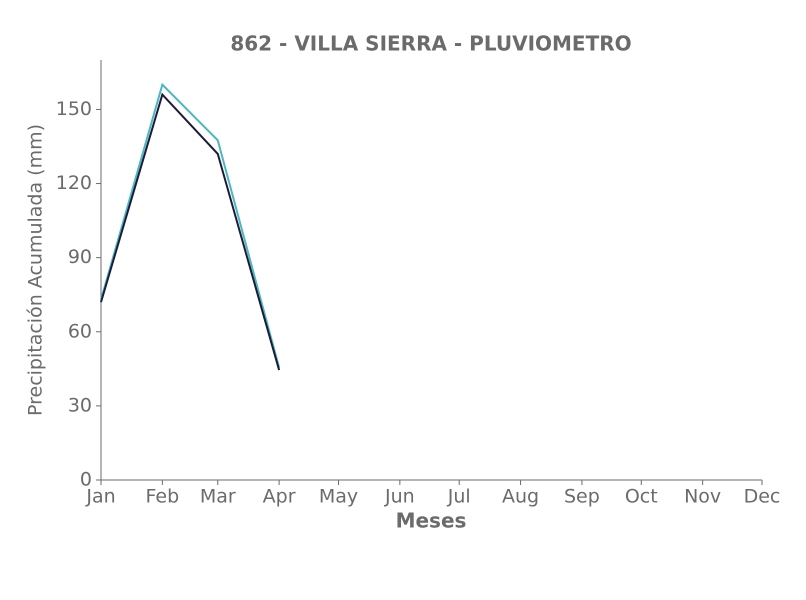  Describe the element at coordinates (762, 497) in the screenshot. I see `x-tick-label: Dec` at that location.